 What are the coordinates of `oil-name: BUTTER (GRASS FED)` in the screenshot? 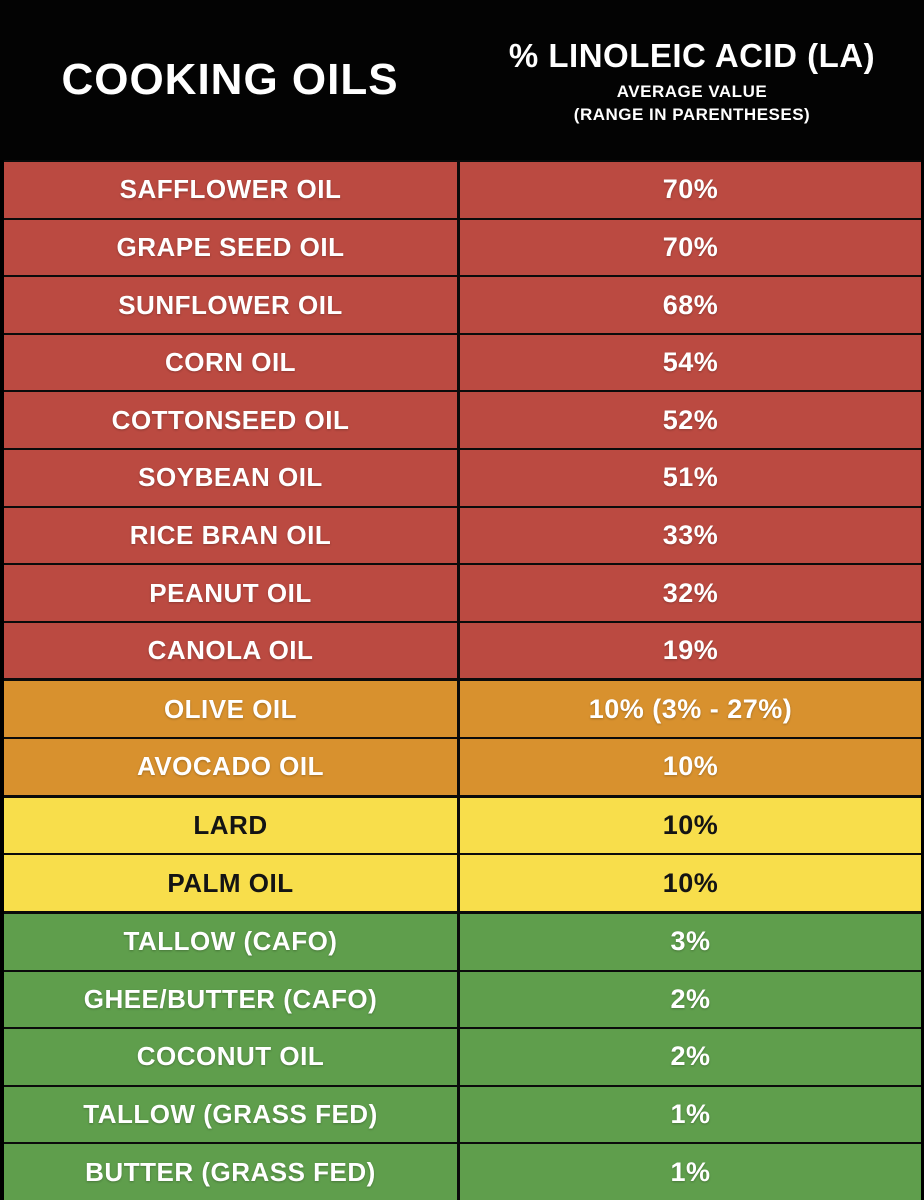 It's located at (232, 1172).